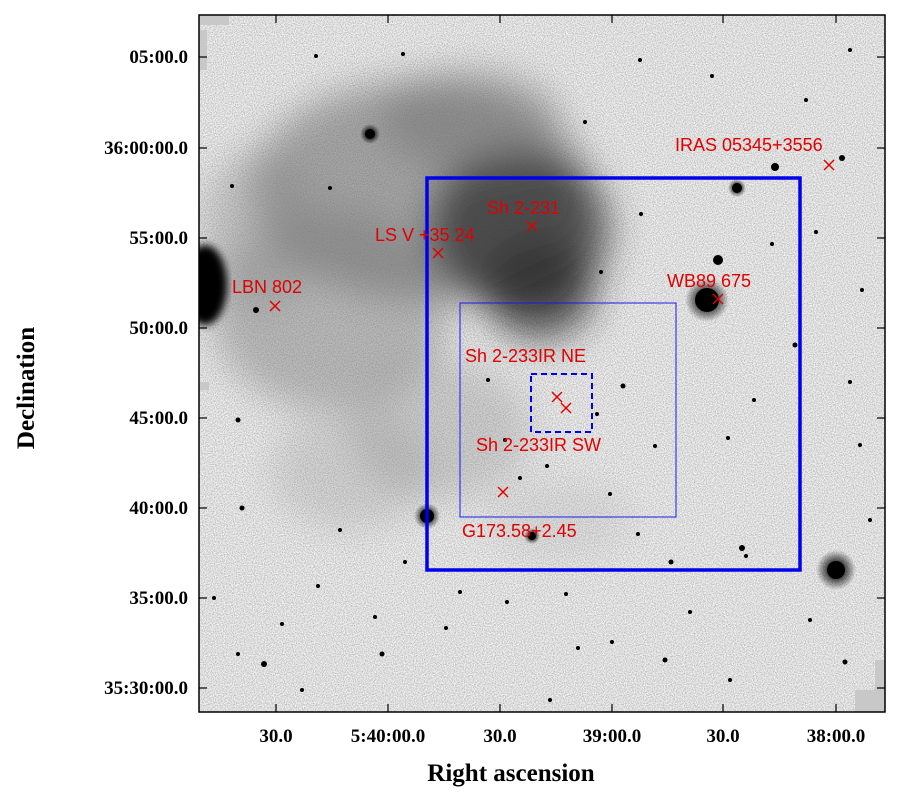 The image size is (902, 809). I want to click on medium-field-box, so click(568, 410).